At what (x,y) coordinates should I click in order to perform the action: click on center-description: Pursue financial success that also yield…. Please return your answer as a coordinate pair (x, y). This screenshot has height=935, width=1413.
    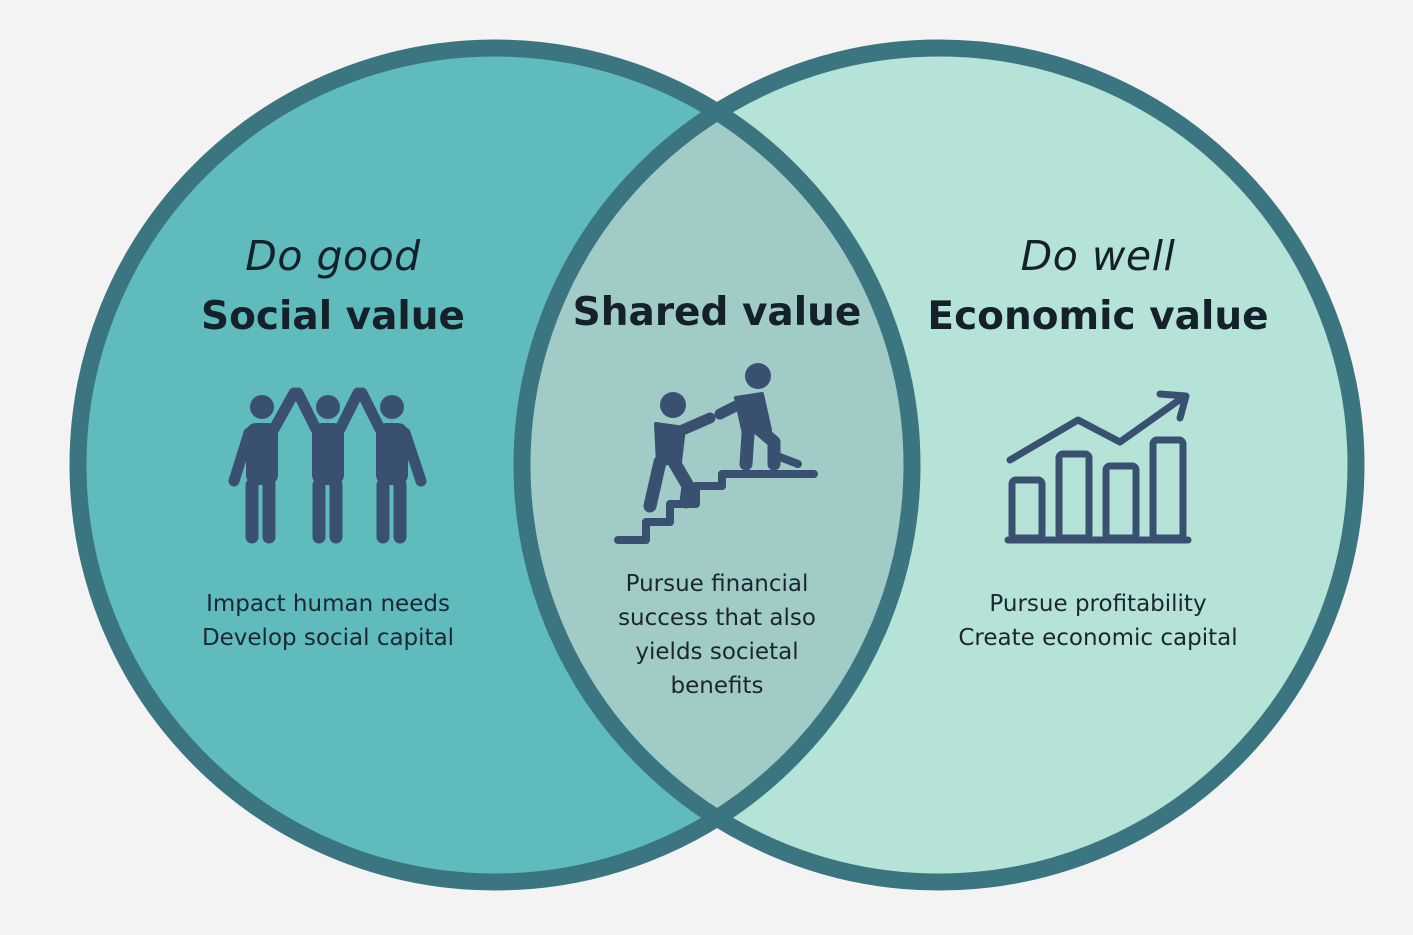
    Looking at the image, I should click on (717, 635).